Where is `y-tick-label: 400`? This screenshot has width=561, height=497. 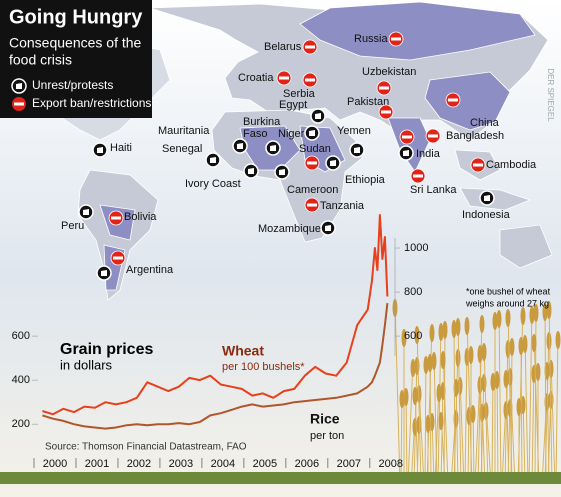
y-tick-label: 400 is located at coordinates (21, 380).